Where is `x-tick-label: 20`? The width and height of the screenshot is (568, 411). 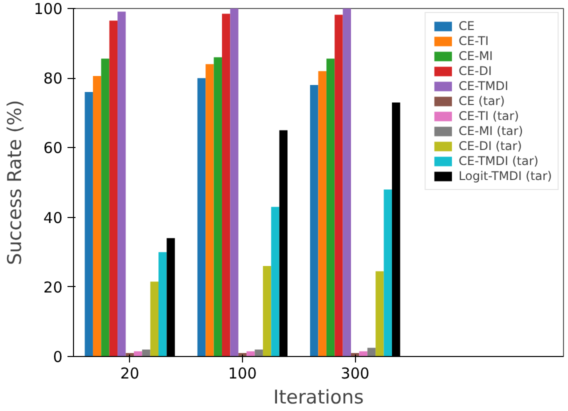
x-tick-label: 20 is located at coordinates (130, 373).